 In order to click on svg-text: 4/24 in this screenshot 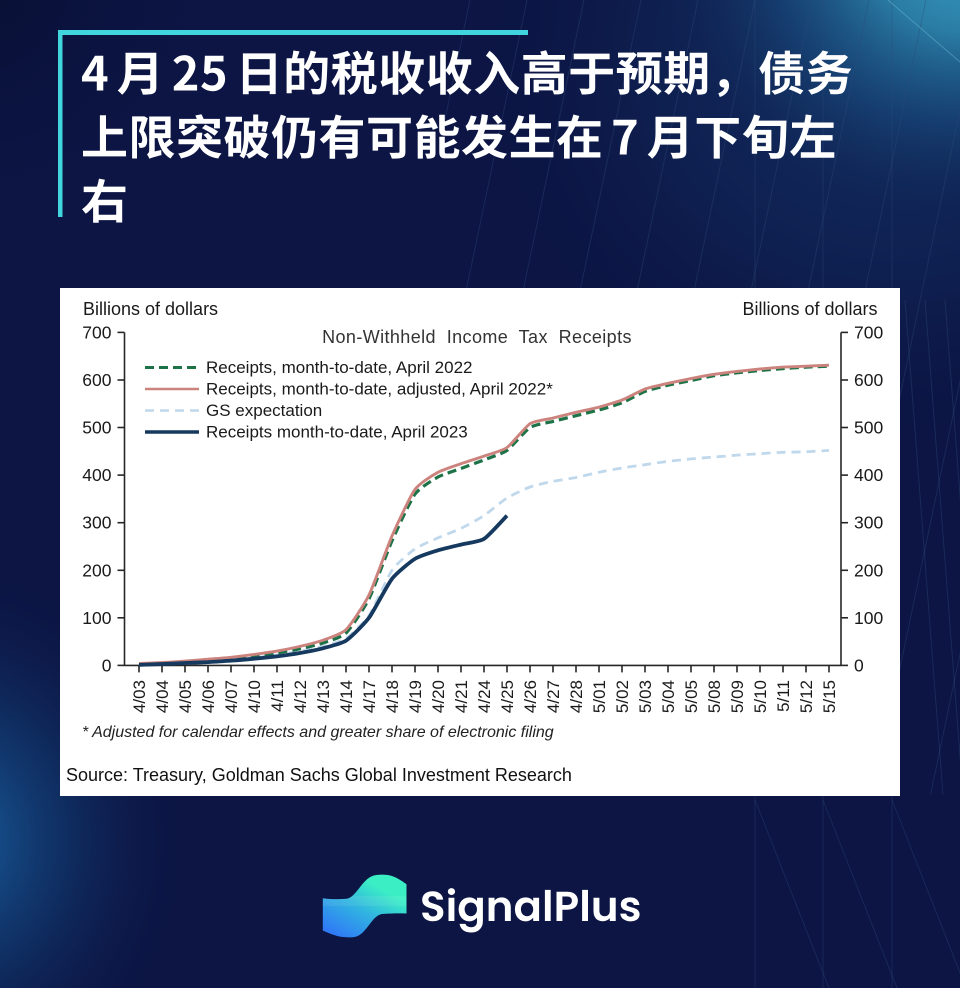, I will do `click(484, 696)`.